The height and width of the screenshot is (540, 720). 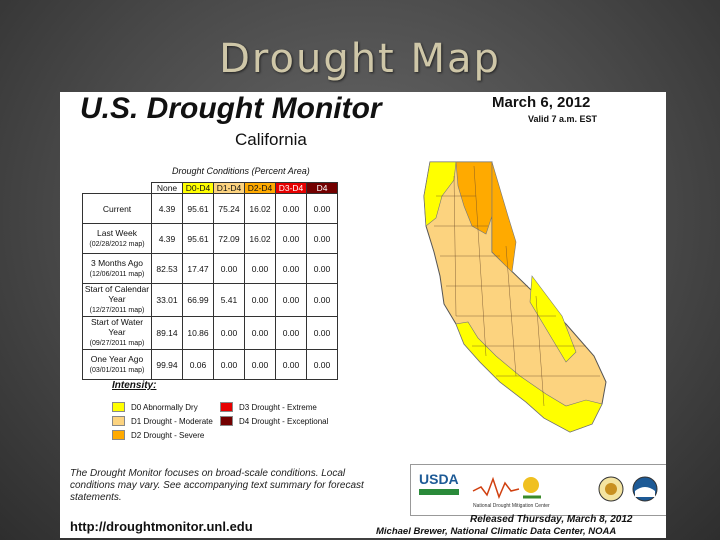 I want to click on valid-time: Valid 7 a.m. EST, so click(x=563, y=119).